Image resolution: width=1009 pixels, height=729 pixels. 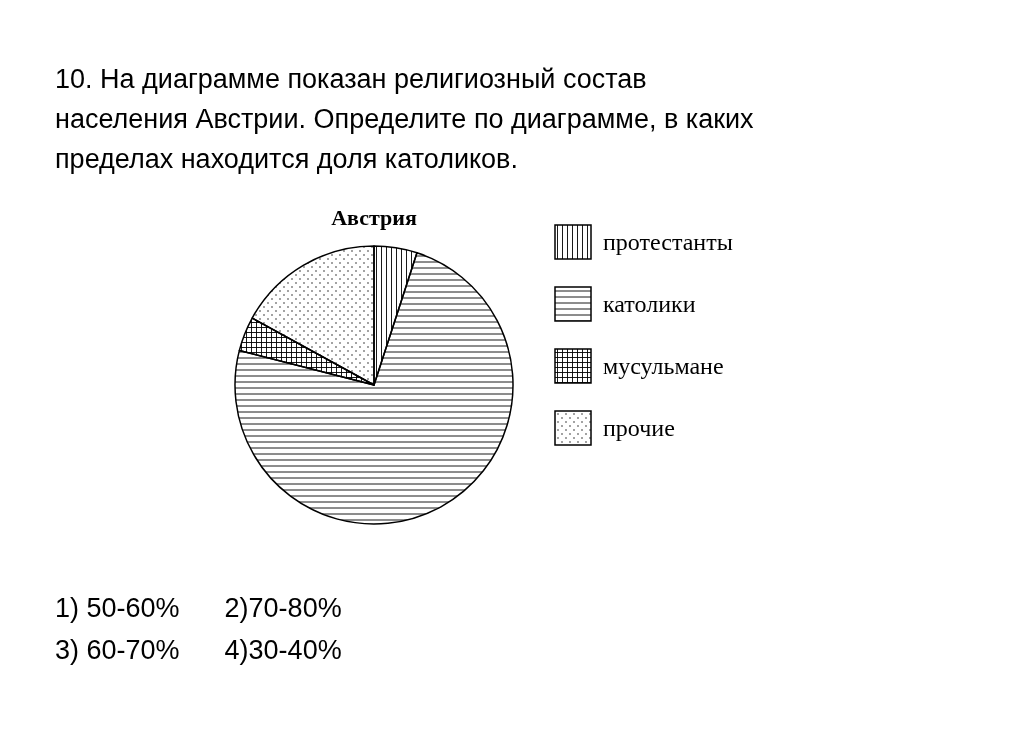 What do you see at coordinates (668, 242) in the screenshot?
I see `legend-label: протестанты` at bounding box center [668, 242].